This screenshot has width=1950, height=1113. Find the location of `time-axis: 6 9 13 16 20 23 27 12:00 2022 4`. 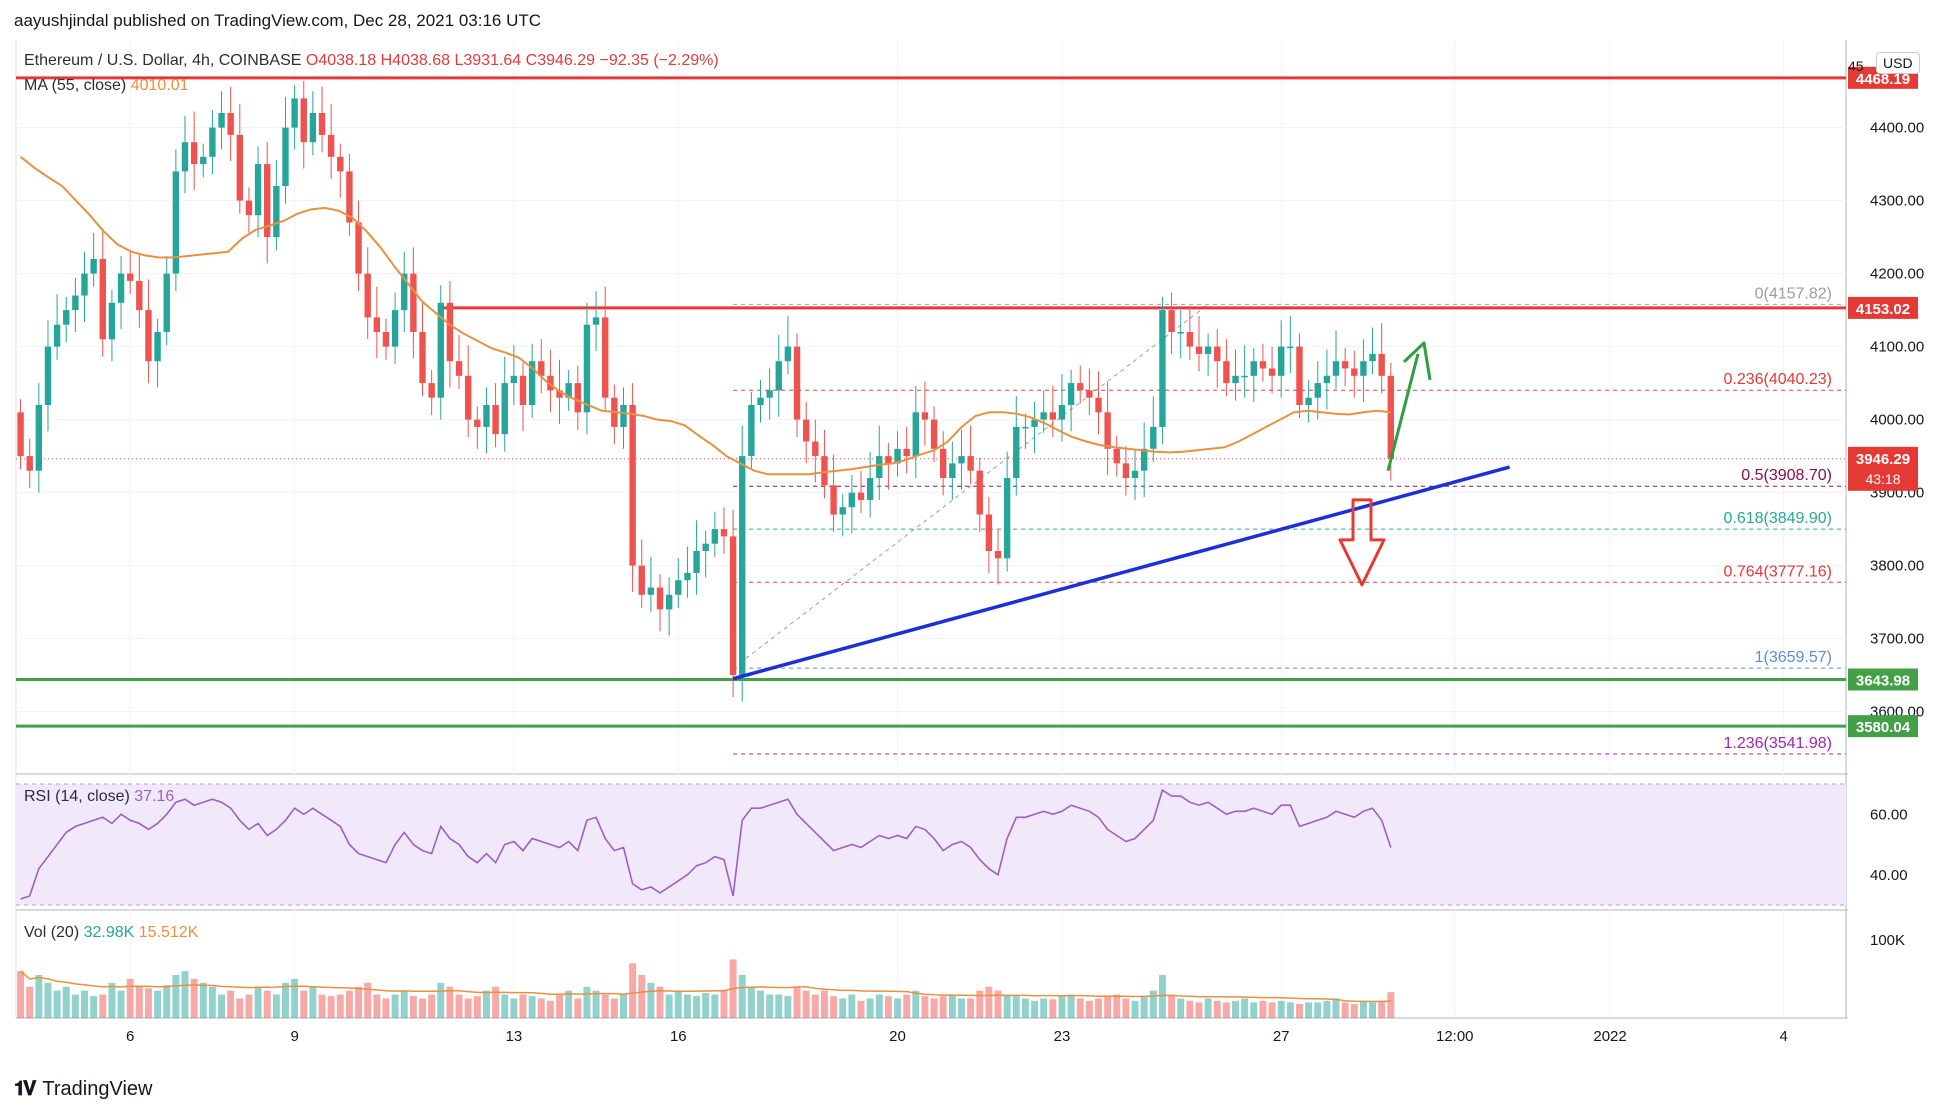

time-axis: 6 9 13 16 20 23 27 12:00 2022 4 is located at coordinates (957, 1036).